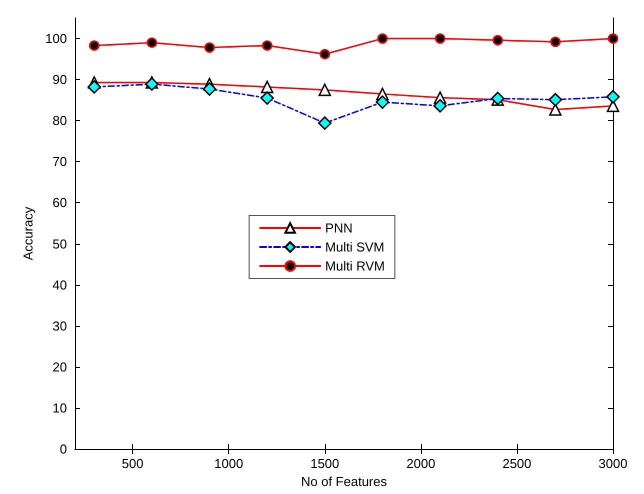 Image resolution: width=644 pixels, height=494 pixels. Describe the element at coordinates (59, 284) in the screenshot. I see `y-tick-label: 40` at that location.